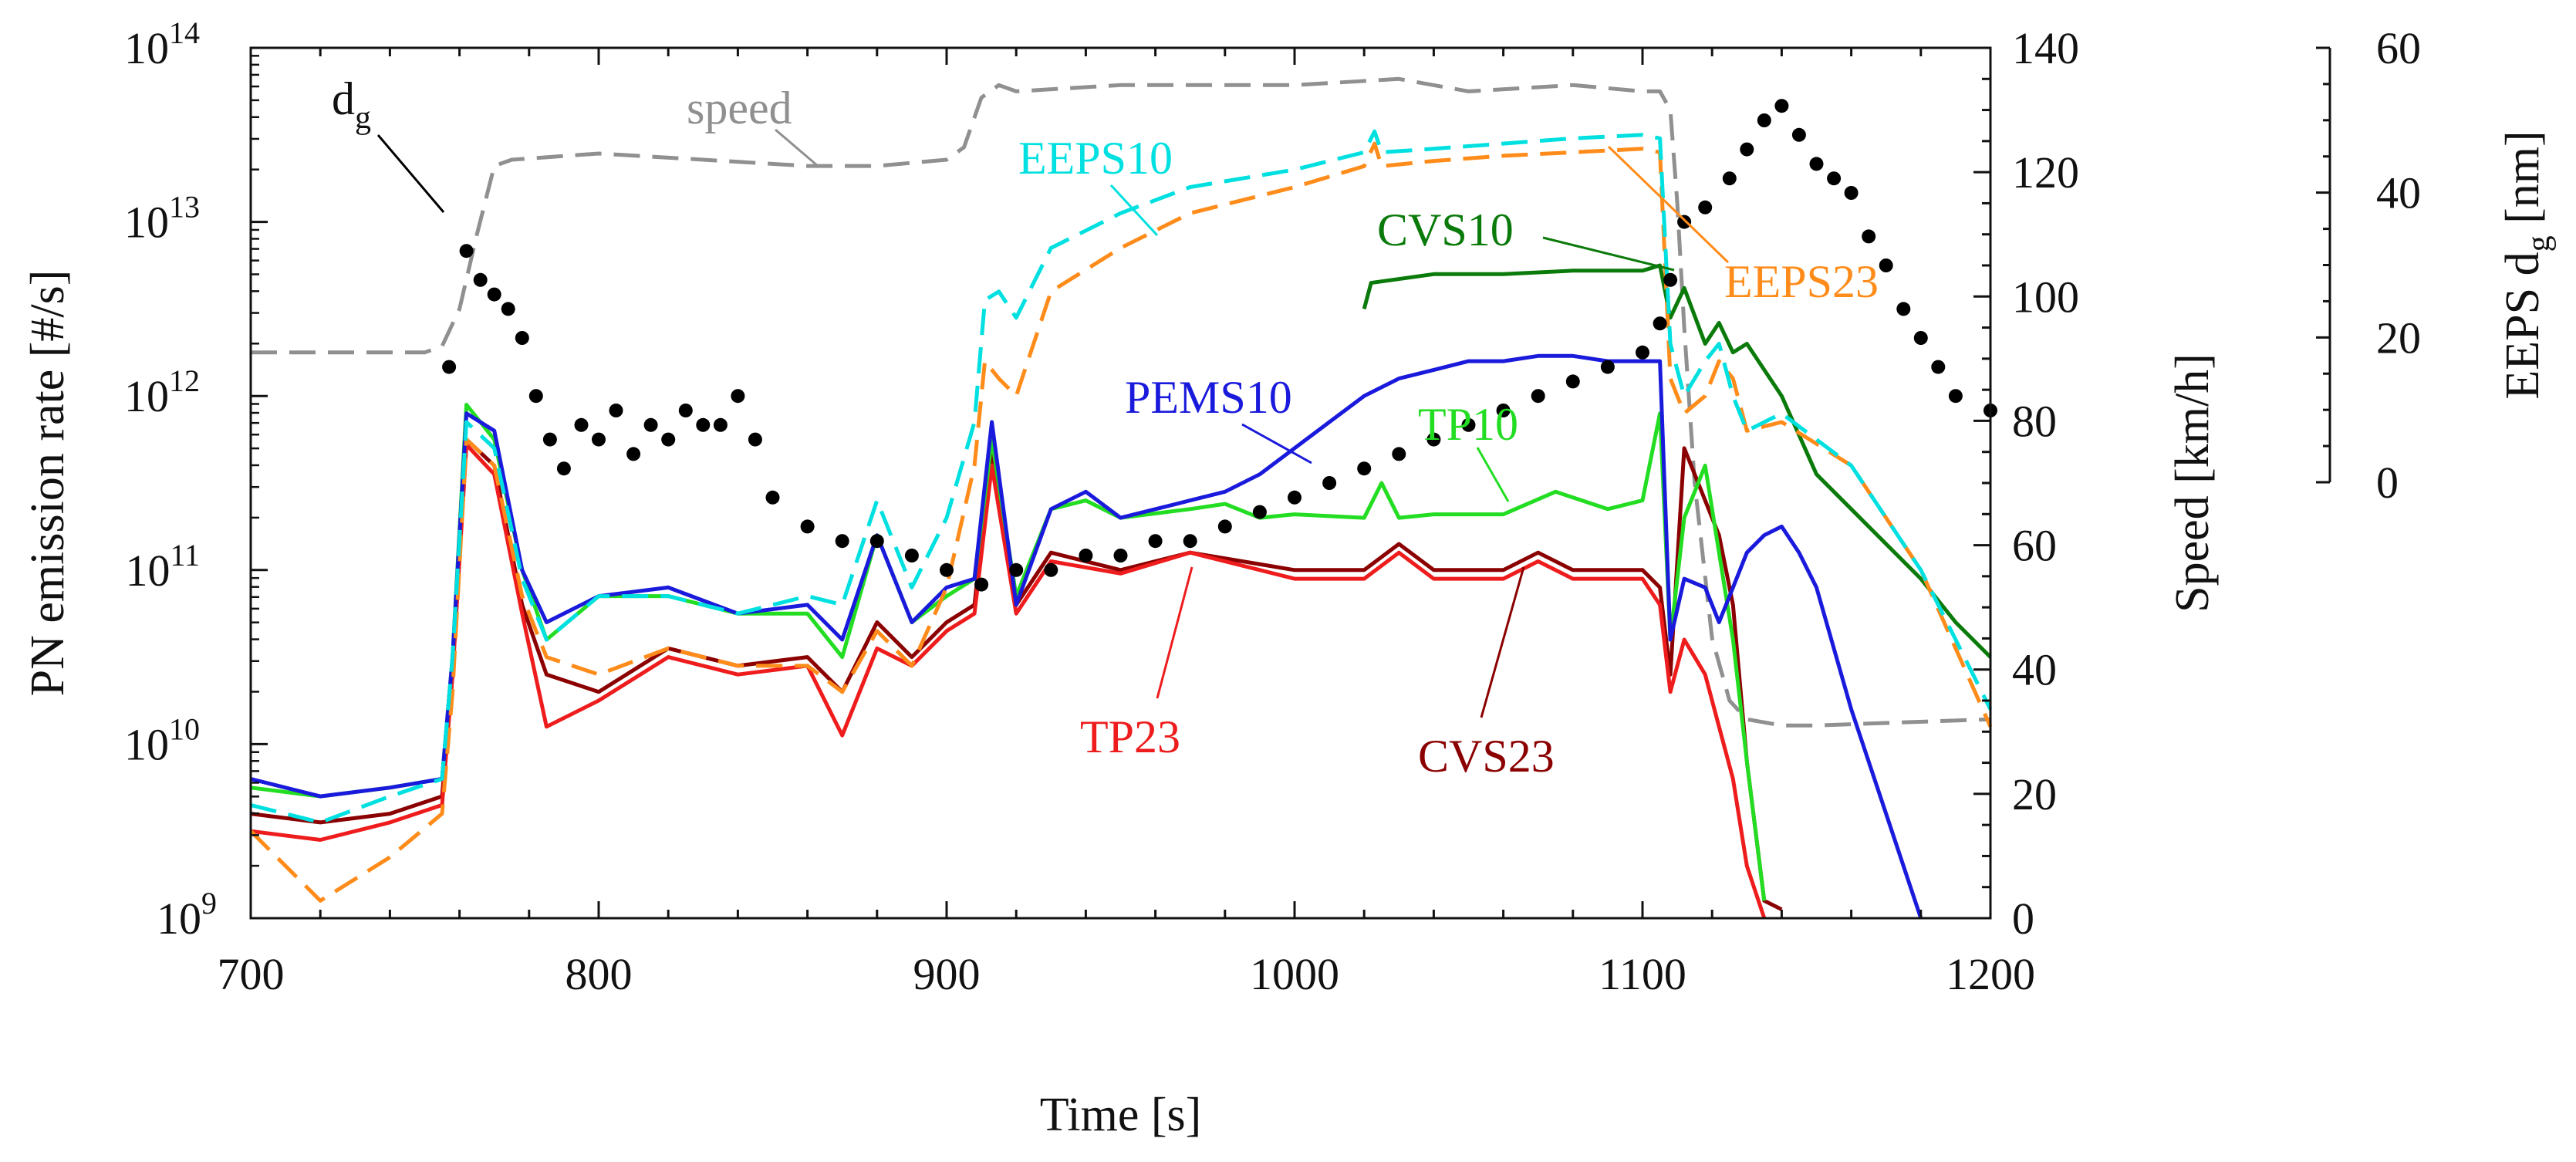 The height and width of the screenshot is (1162, 2576). Describe the element at coordinates (2034, 794) in the screenshot. I see `speed-tick-label: 20` at that location.